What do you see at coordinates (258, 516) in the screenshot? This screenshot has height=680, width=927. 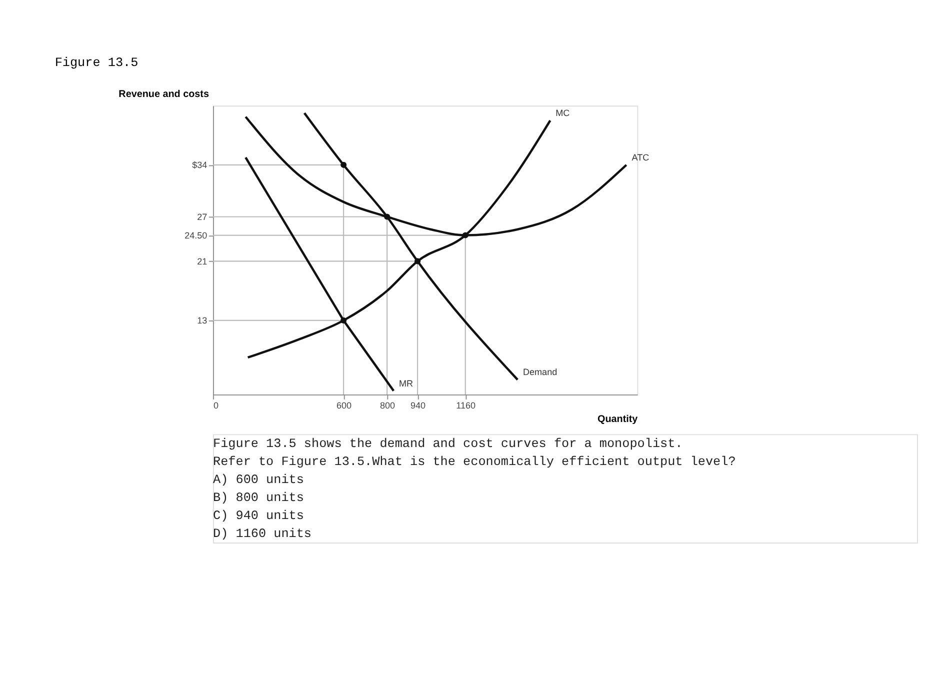 I see `text: C) 940 units` at bounding box center [258, 516].